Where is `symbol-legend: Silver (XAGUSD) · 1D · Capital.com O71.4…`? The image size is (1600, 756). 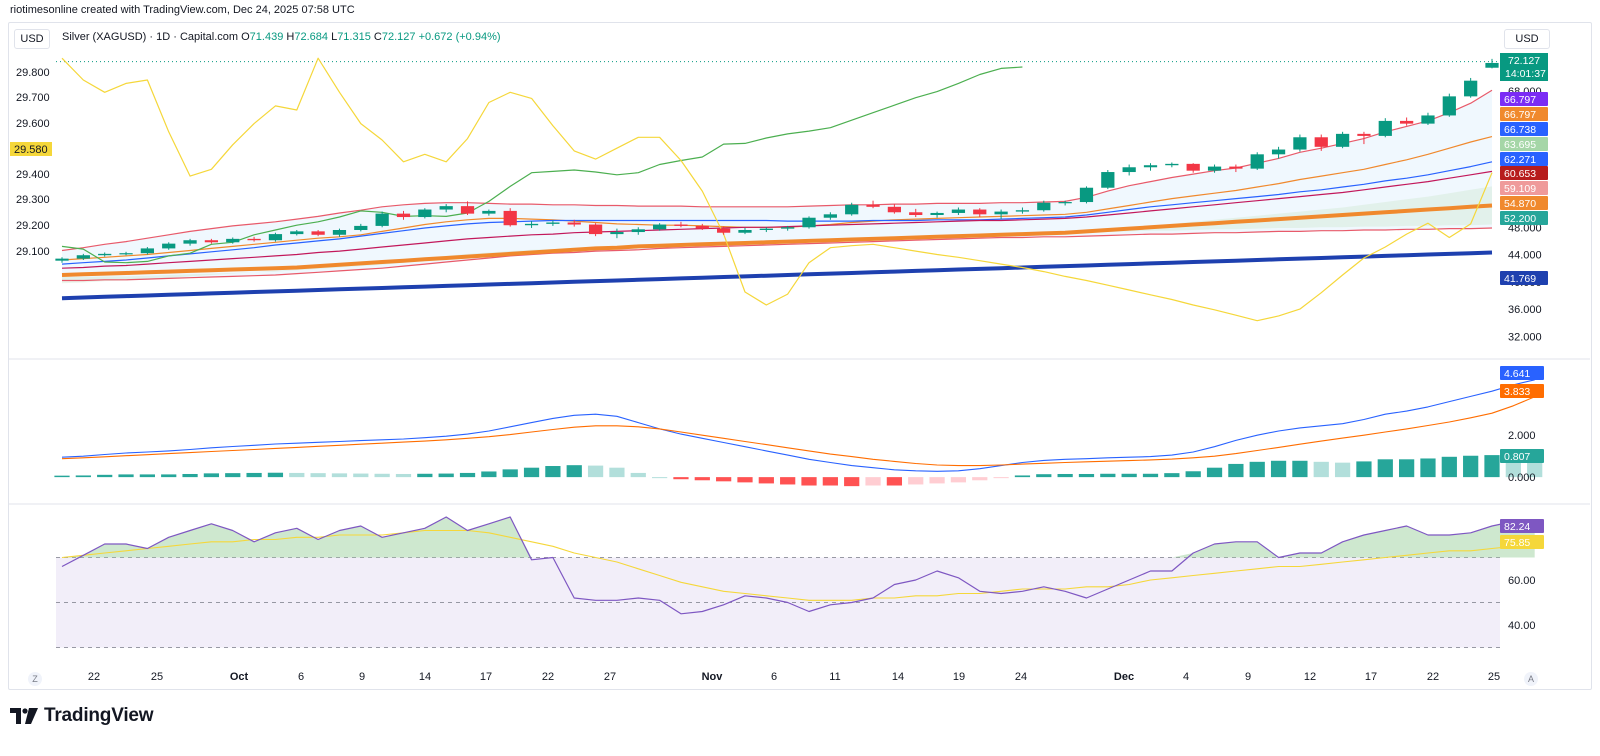 symbol-legend: Silver (XAGUSD) · 1D · Capital.com O71.4… is located at coordinates (281, 37).